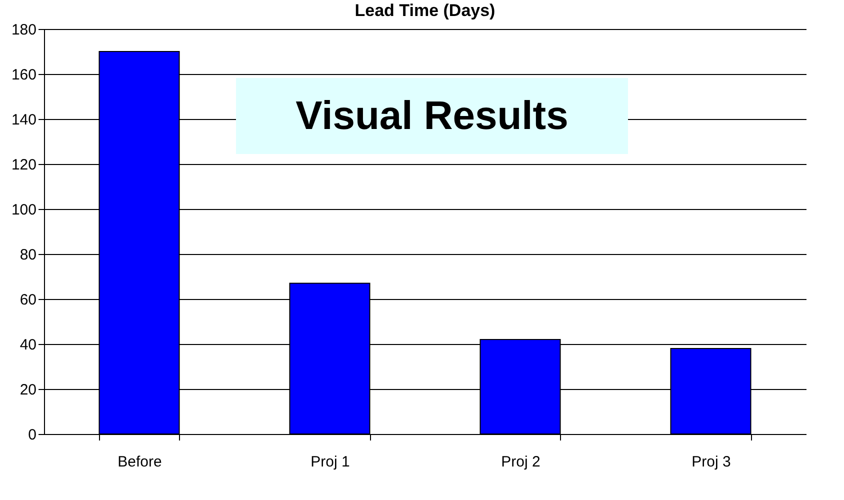 This screenshot has width=844, height=500. I want to click on y-tick-label: 0, so click(32, 435).